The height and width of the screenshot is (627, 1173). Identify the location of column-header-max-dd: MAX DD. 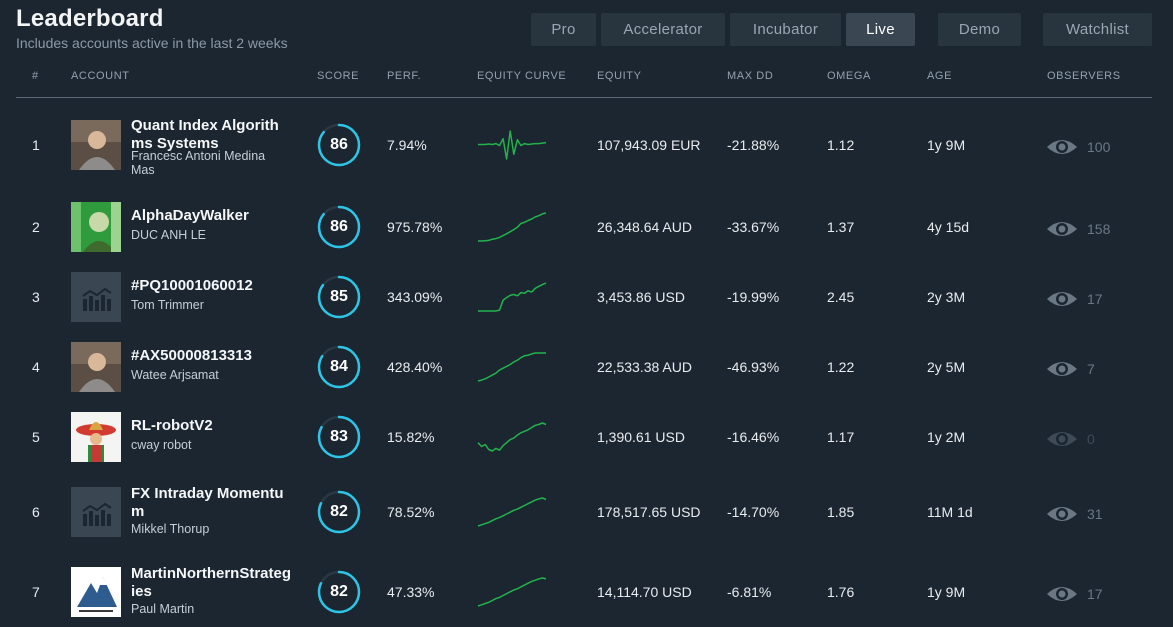
(750, 76).